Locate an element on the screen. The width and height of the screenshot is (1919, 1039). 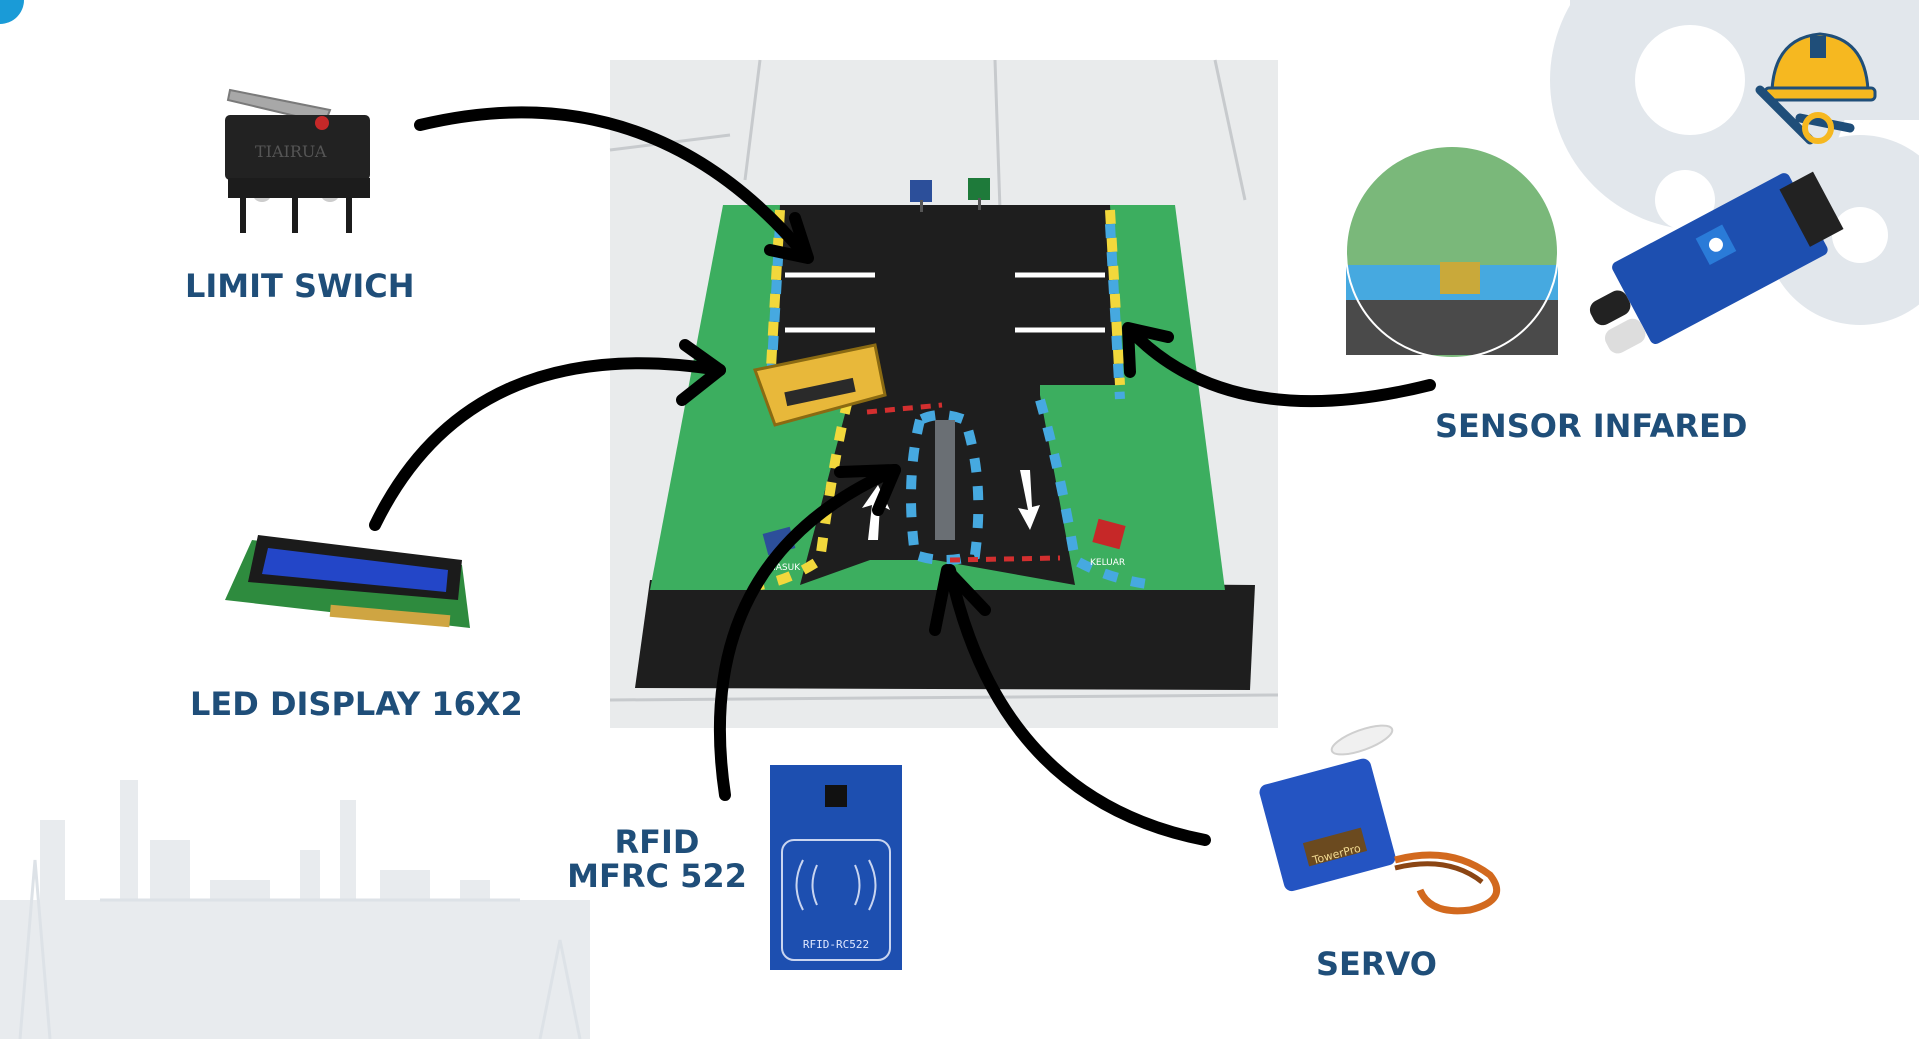
arrow-sensor is located at coordinates (1279, 365).